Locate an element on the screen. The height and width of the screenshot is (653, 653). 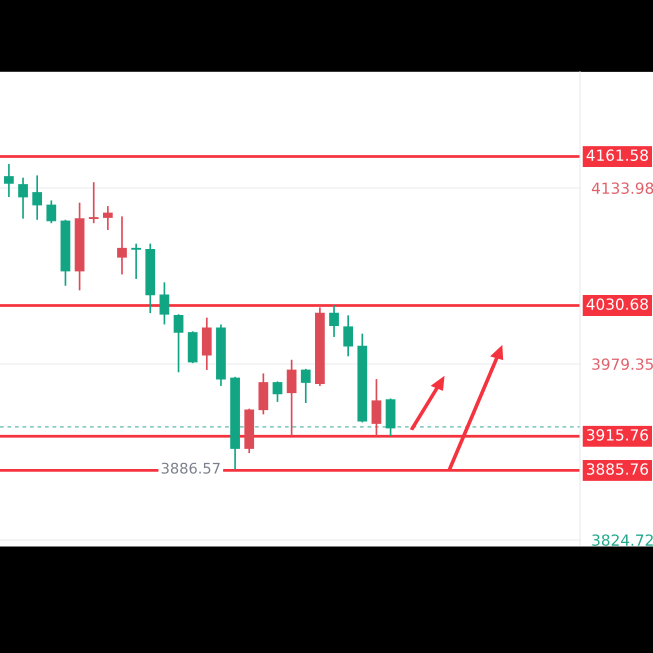
ref-line-label: 3885.76 is located at coordinates (617, 469).